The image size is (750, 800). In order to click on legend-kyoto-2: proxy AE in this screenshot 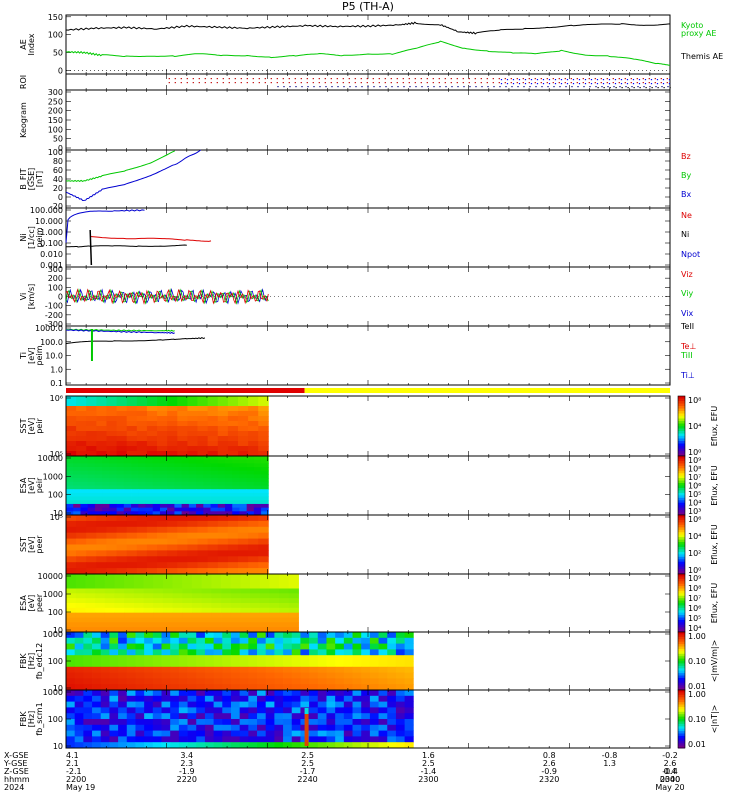, I will do `click(698, 33)`.